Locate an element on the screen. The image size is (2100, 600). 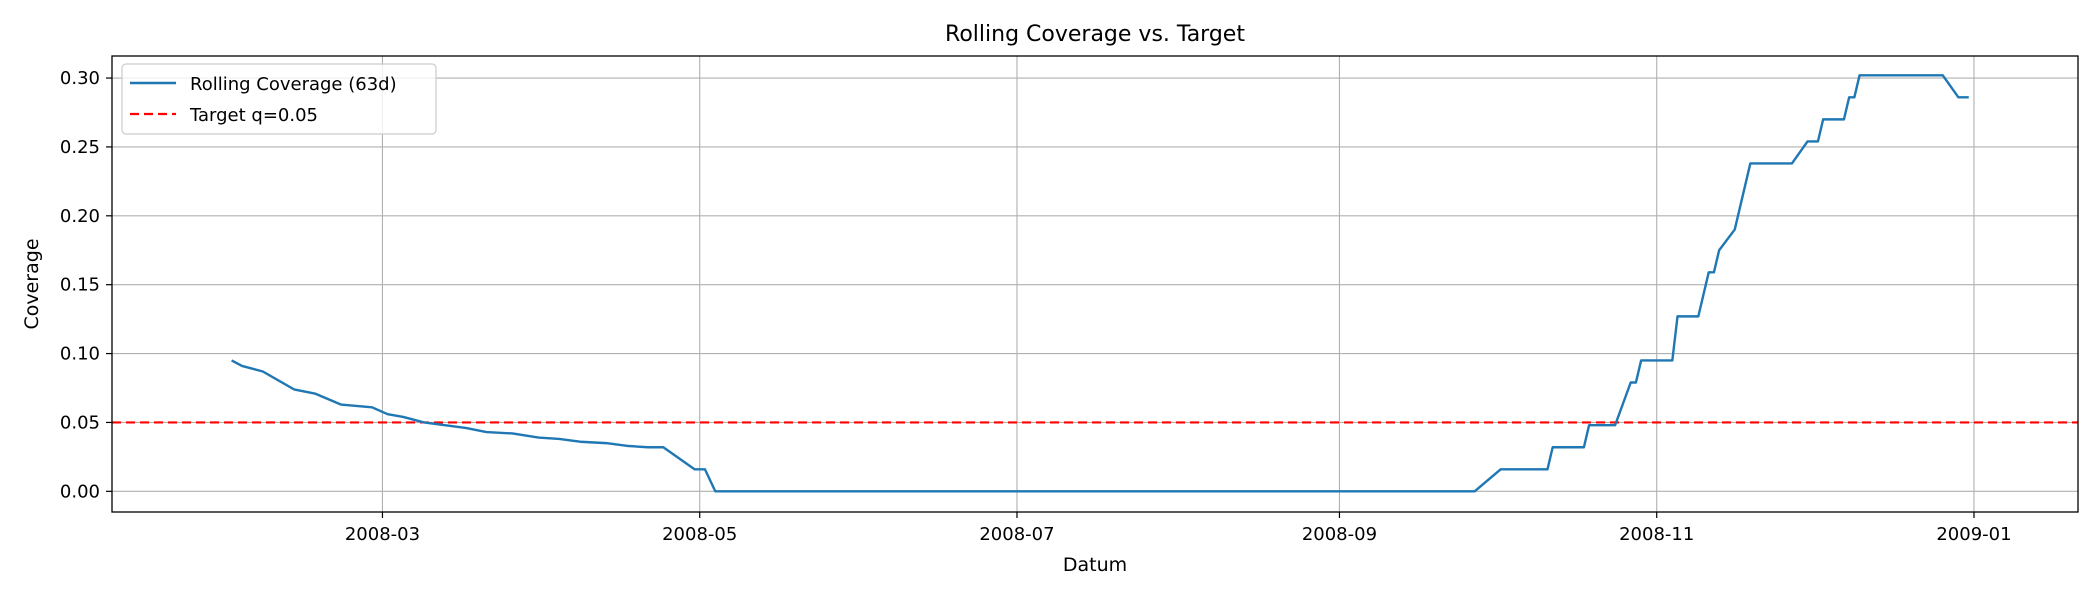
y-tick-label: 0.25 is located at coordinates (80, 147).